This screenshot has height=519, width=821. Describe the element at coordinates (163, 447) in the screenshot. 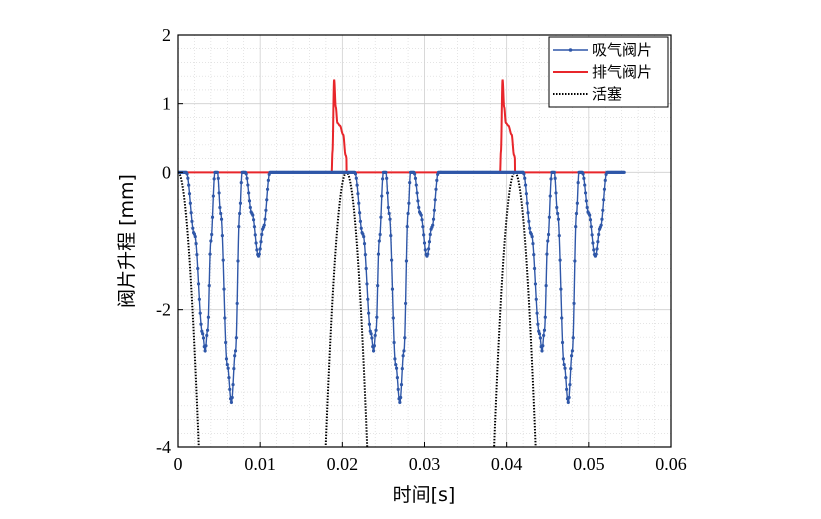

I see `y-tick-label: -4` at that location.